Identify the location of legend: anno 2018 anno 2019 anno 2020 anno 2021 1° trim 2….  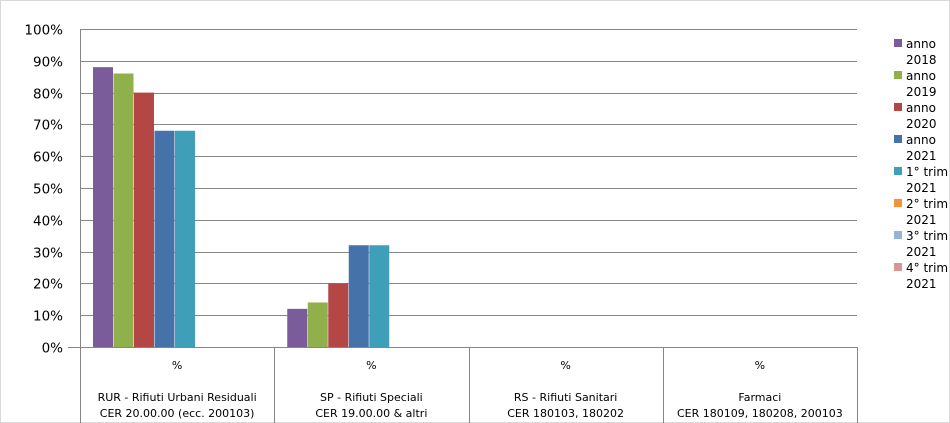
(921, 164).